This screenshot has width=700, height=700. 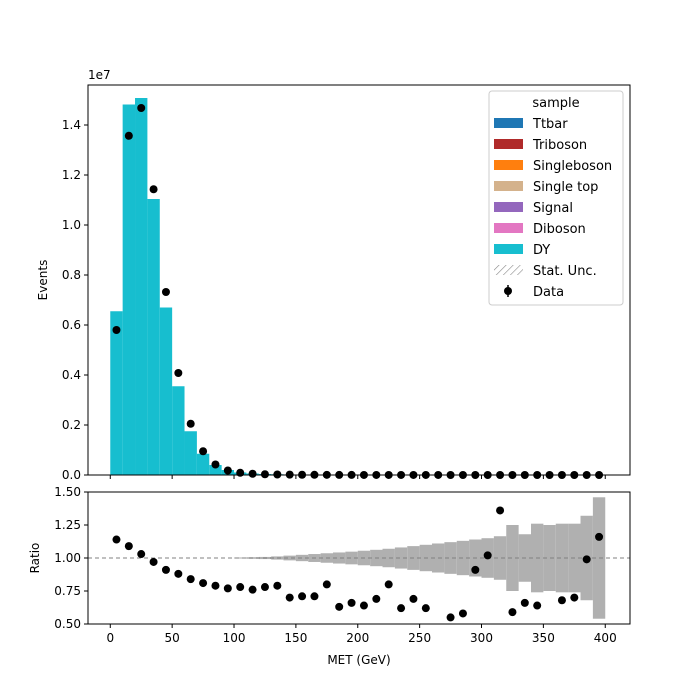 I want to click on legend-entry: Singleboson, so click(x=553, y=166).